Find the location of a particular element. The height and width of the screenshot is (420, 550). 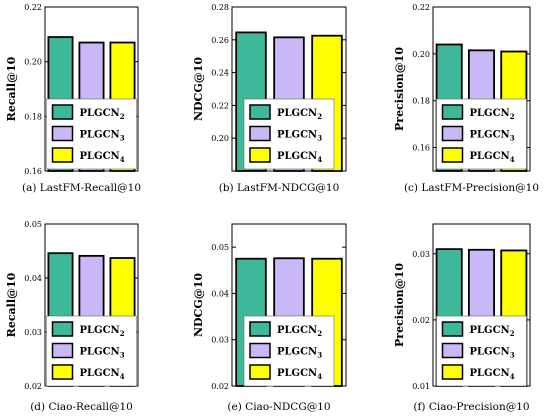

panel-caption: (f) Ciao-Precision@10 is located at coordinates (471, 407).